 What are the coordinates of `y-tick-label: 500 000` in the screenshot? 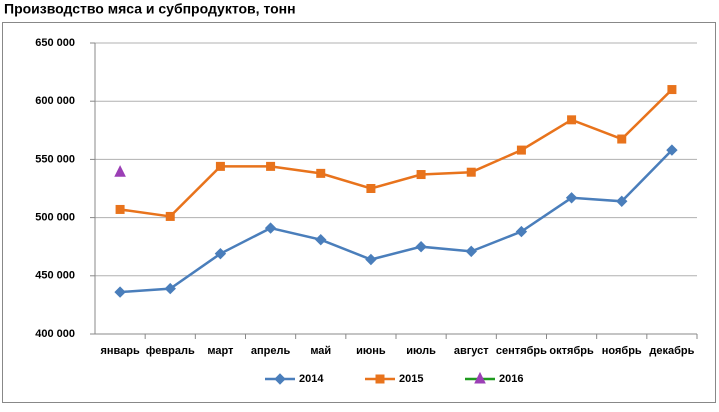 It's located at (55, 218).